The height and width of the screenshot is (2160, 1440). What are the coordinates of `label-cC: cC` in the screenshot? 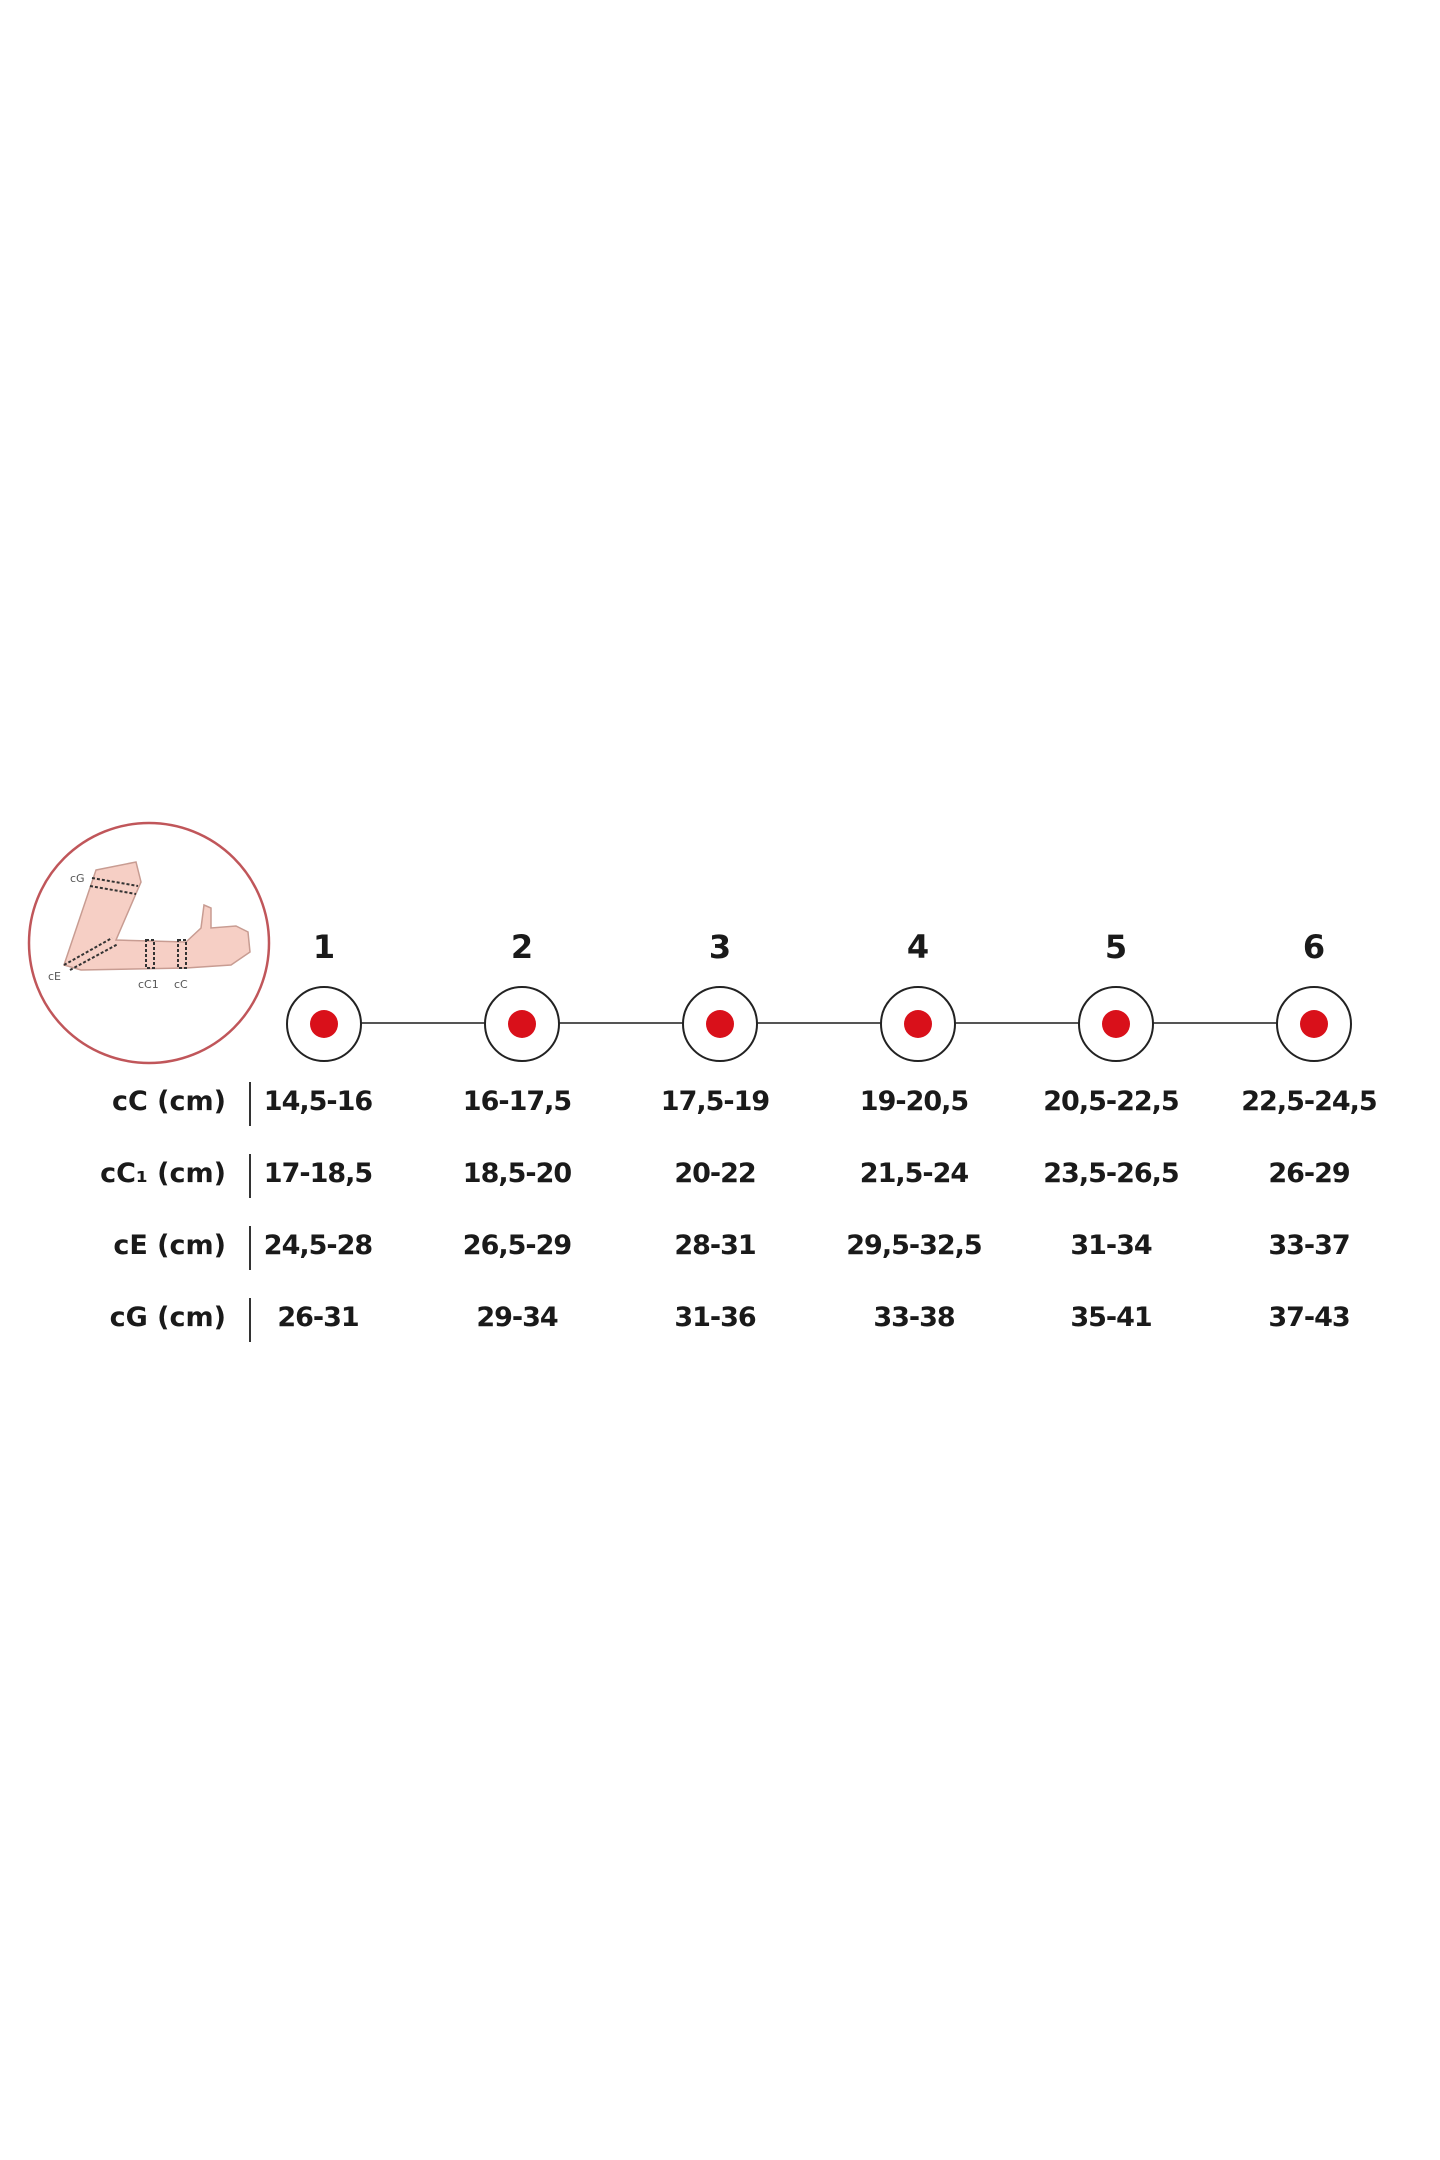 It's located at (181, 984).